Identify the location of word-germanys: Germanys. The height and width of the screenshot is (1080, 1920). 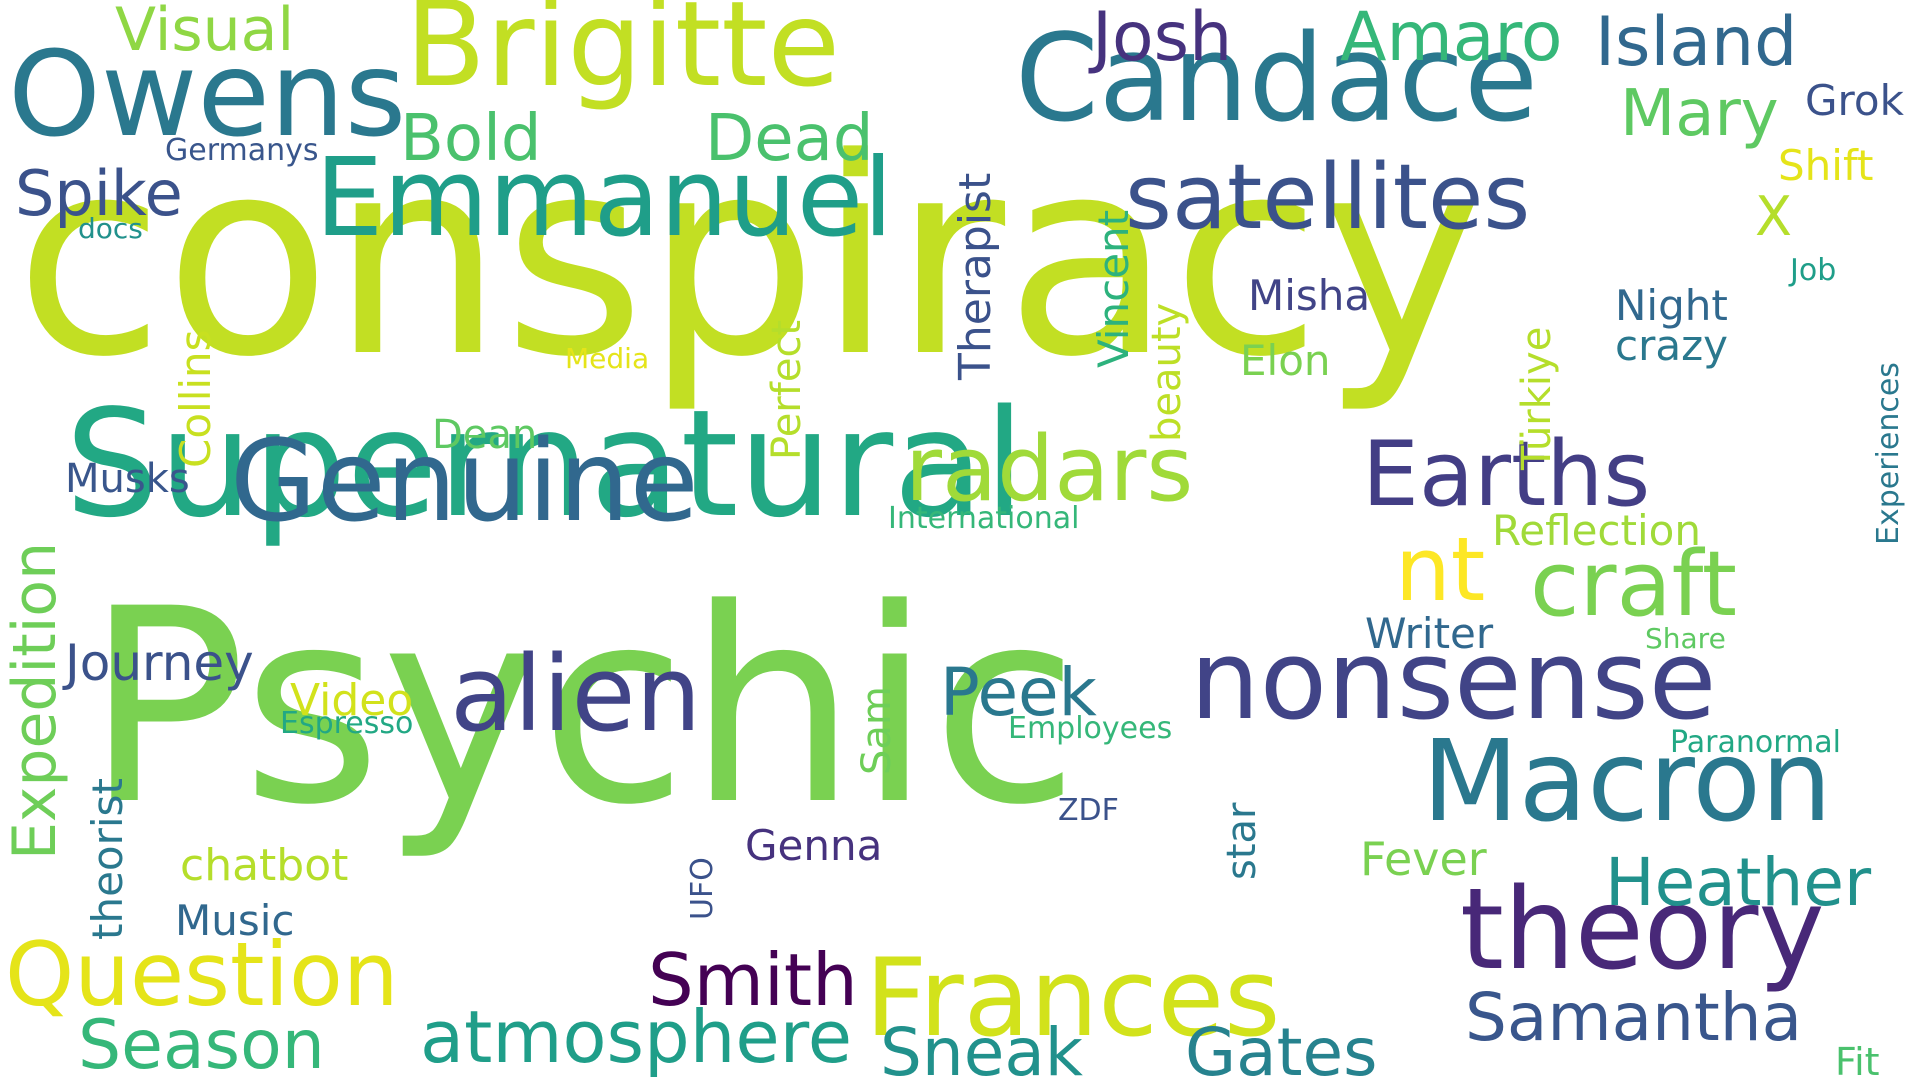
(242, 150).